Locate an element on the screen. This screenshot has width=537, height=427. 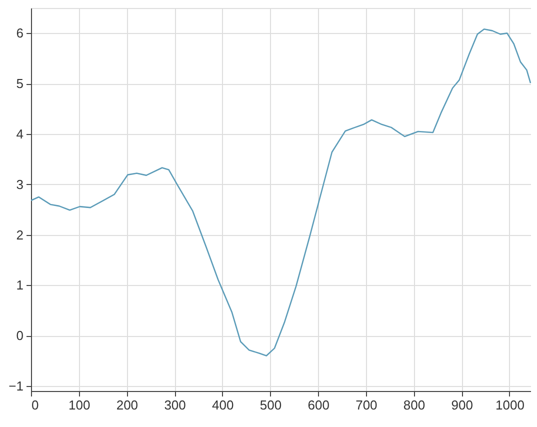
x-tick-label: 0 is located at coordinates (35, 405).